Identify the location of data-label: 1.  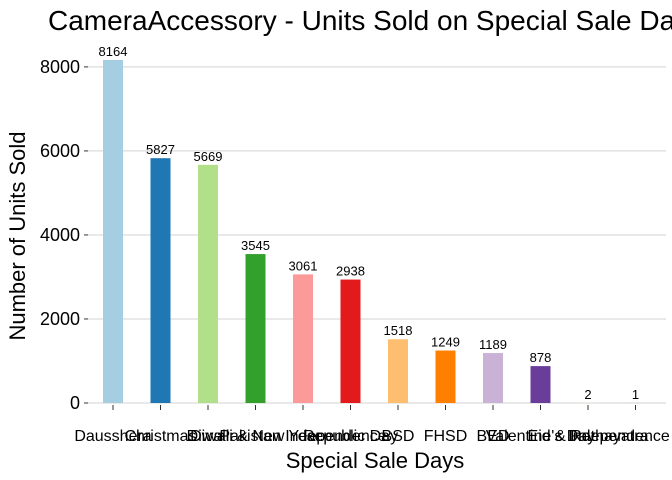
(635, 394).